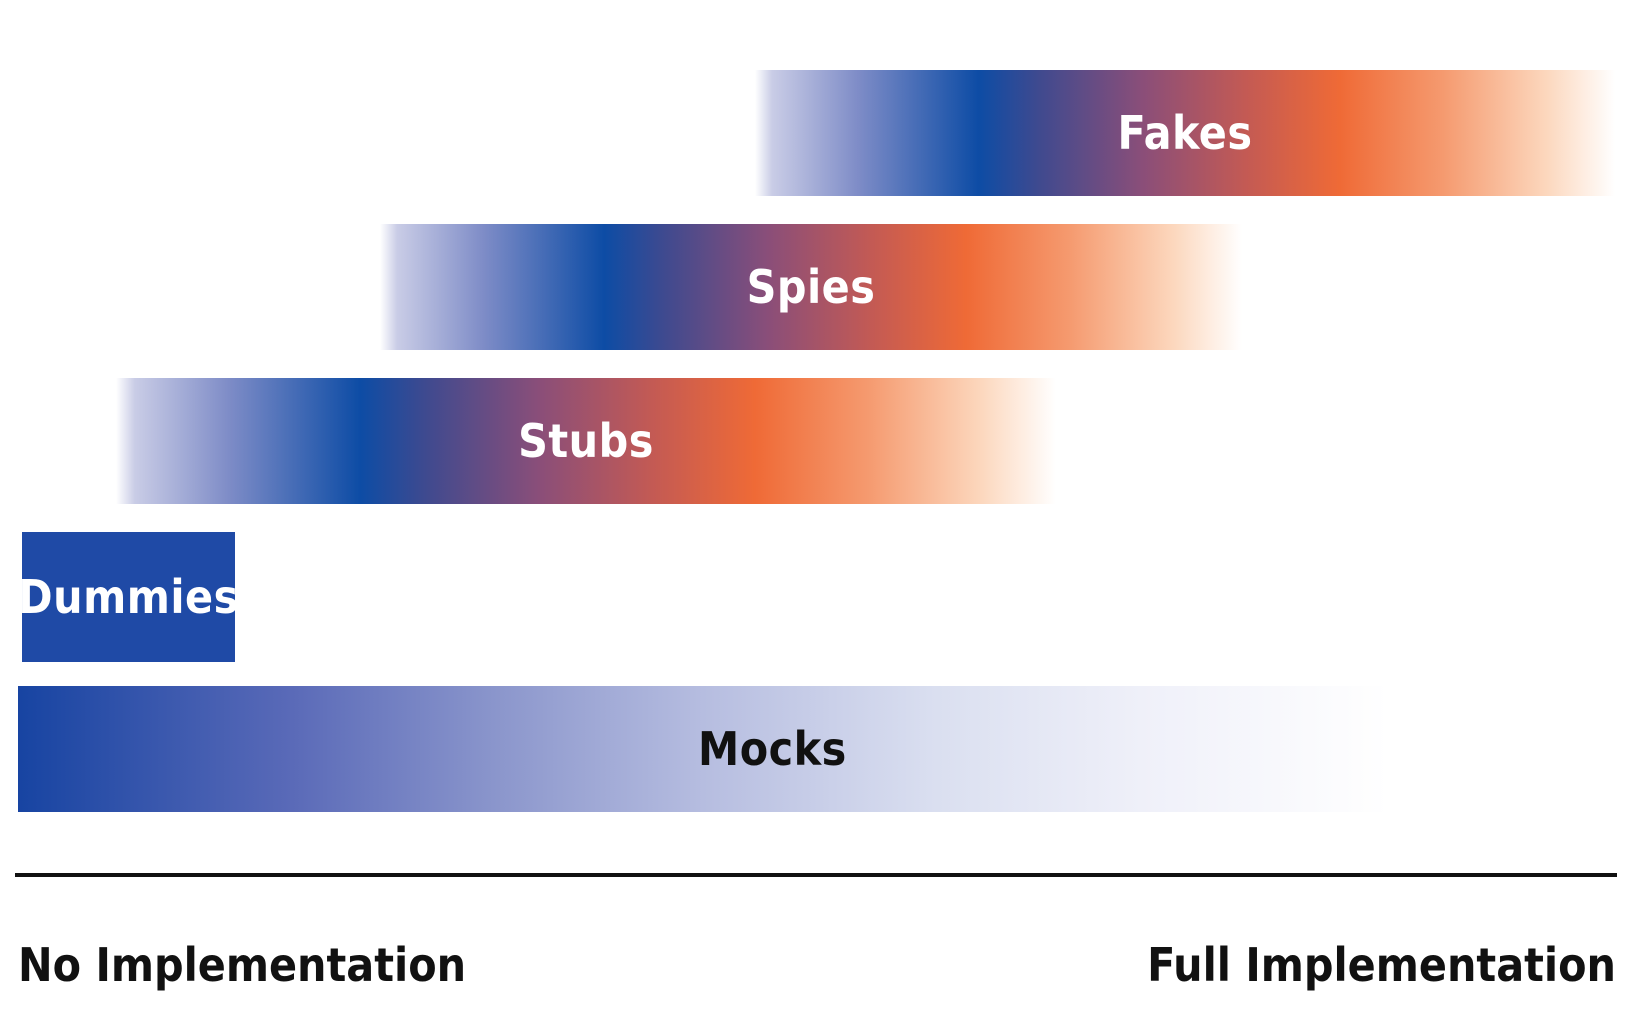 The height and width of the screenshot is (1012, 1642). I want to click on implementation-axis-line, so click(816, 875).